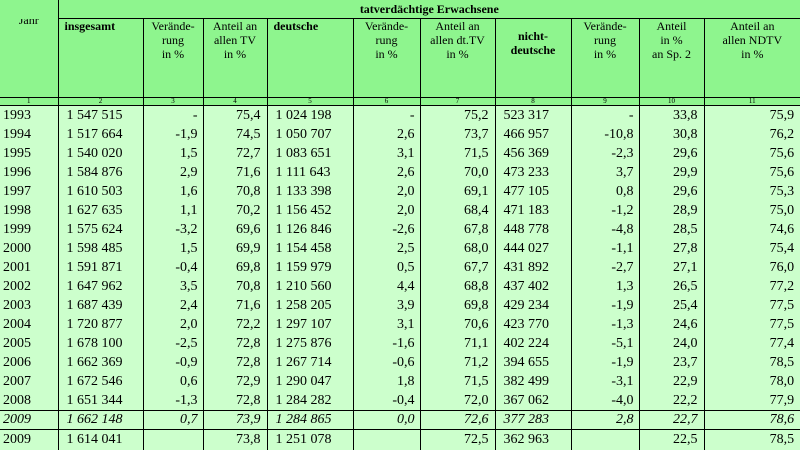 The width and height of the screenshot is (800, 457). I want to click on german-change-cell: 1,8, so click(386, 381).